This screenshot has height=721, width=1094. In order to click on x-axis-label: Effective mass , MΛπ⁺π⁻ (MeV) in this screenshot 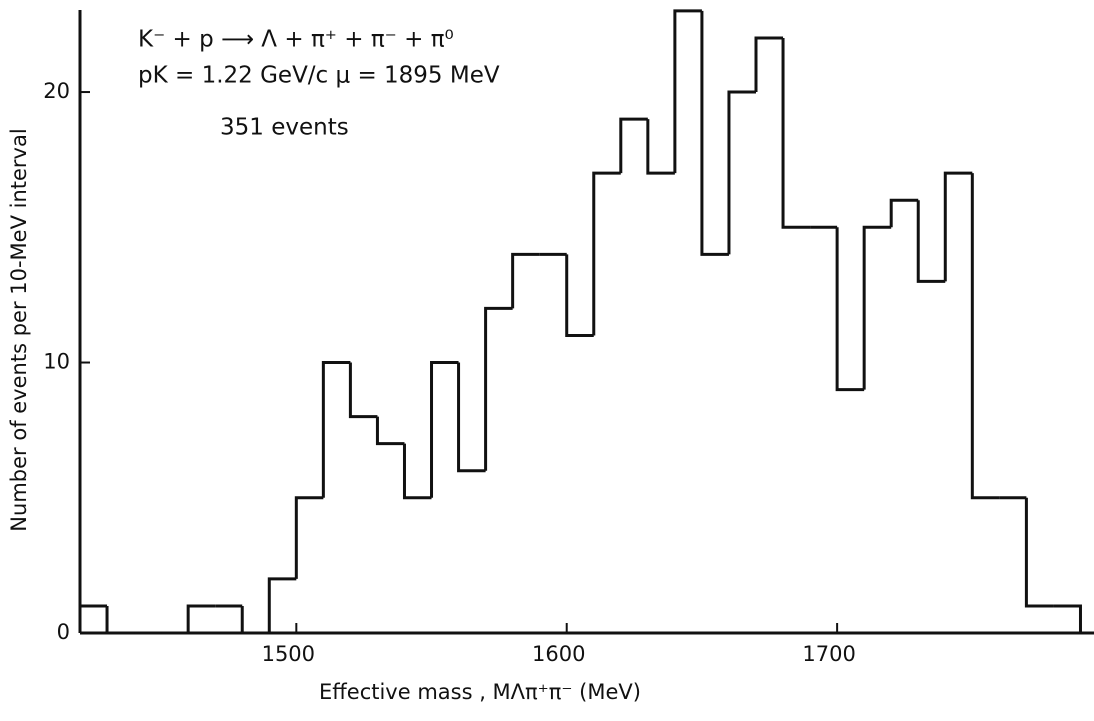, I will do `click(480, 692)`.